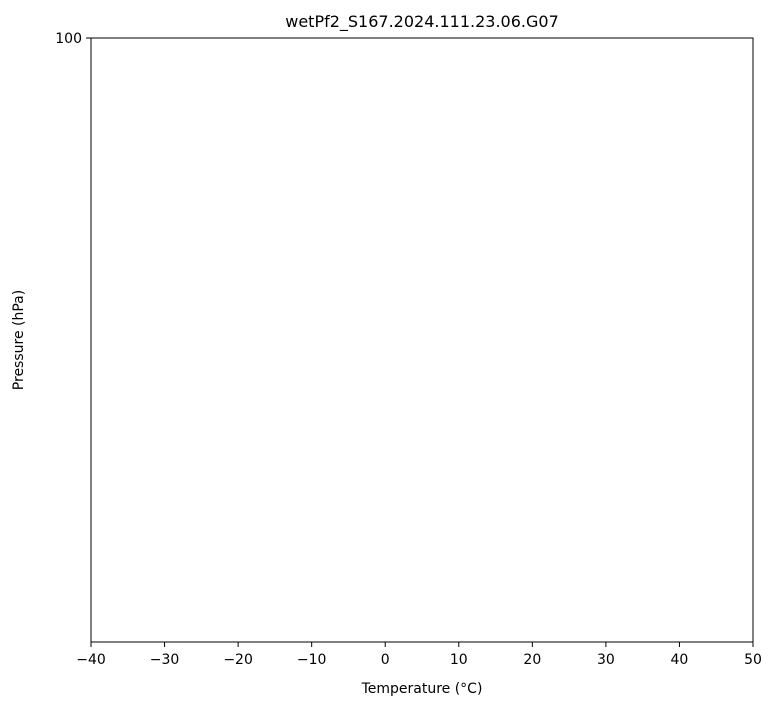 This screenshot has width=775, height=708. What do you see at coordinates (532, 660) in the screenshot?
I see `x-tick-label: 20` at bounding box center [532, 660].